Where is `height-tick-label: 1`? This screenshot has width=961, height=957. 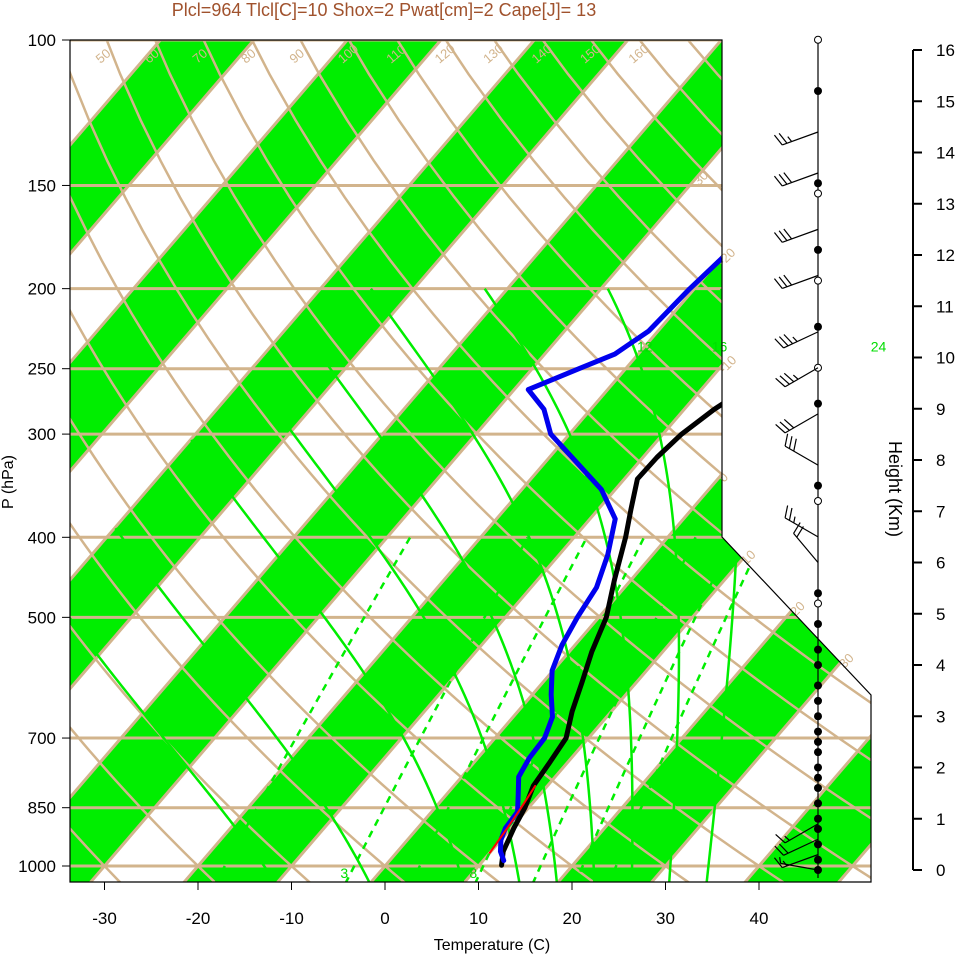 height-tick-label: 1 is located at coordinates (940, 819).